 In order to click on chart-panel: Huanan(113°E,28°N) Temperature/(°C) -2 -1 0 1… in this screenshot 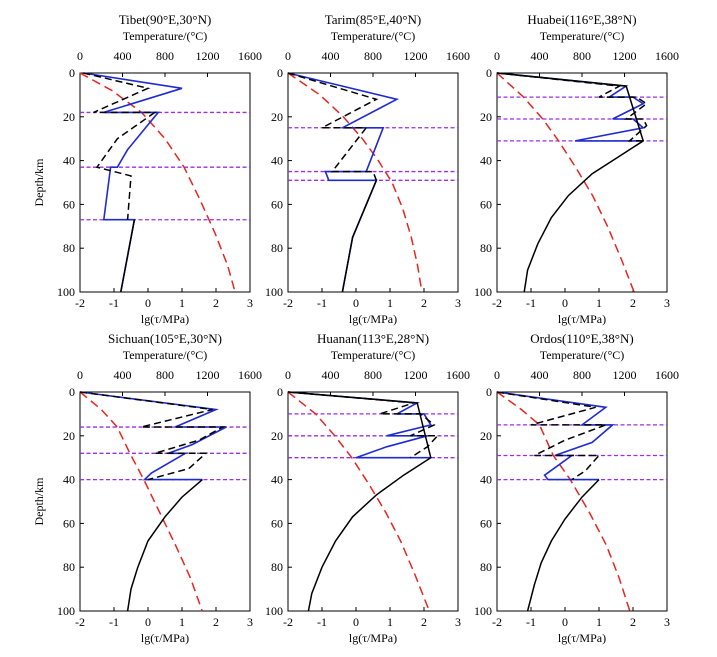, I will do `click(367, 488)`.